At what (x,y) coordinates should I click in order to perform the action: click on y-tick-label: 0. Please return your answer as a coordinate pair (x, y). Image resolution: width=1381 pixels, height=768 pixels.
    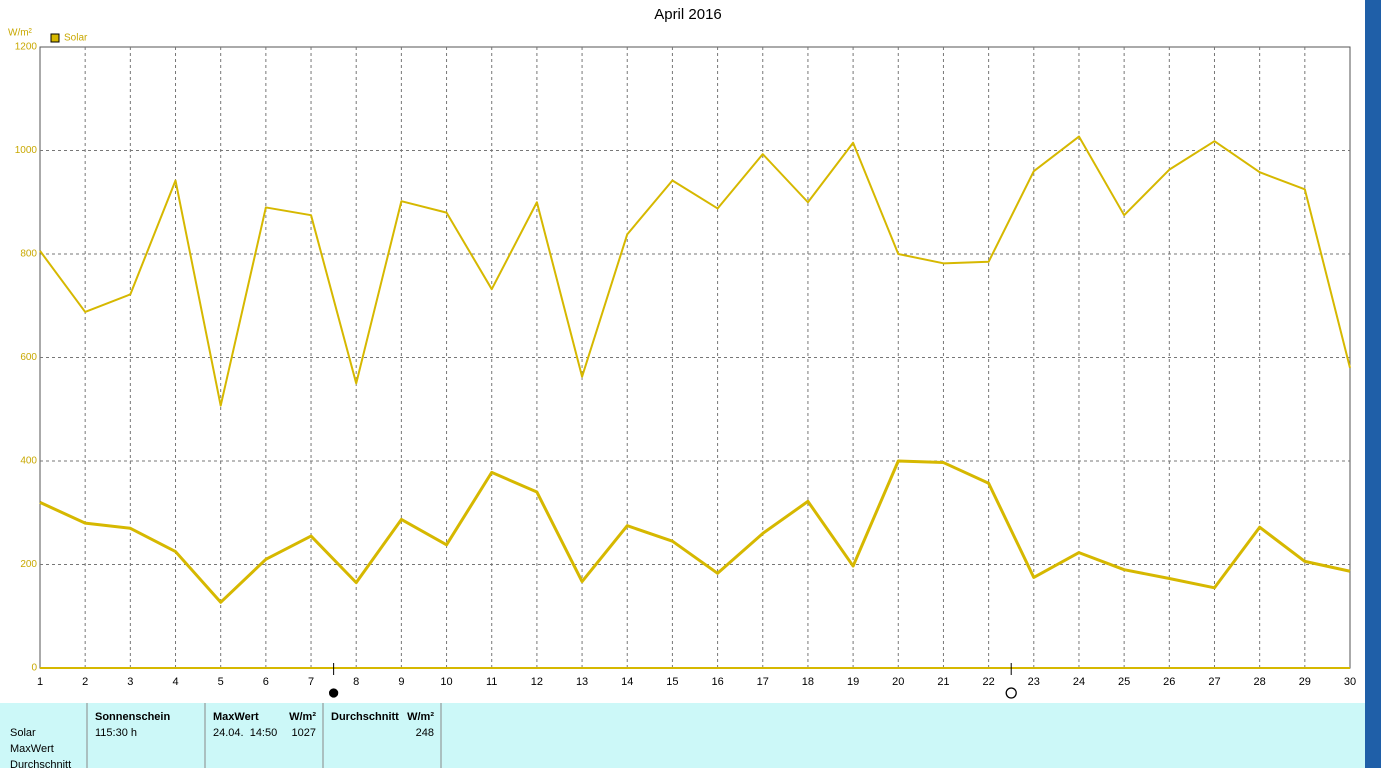
    Looking at the image, I should click on (34, 668).